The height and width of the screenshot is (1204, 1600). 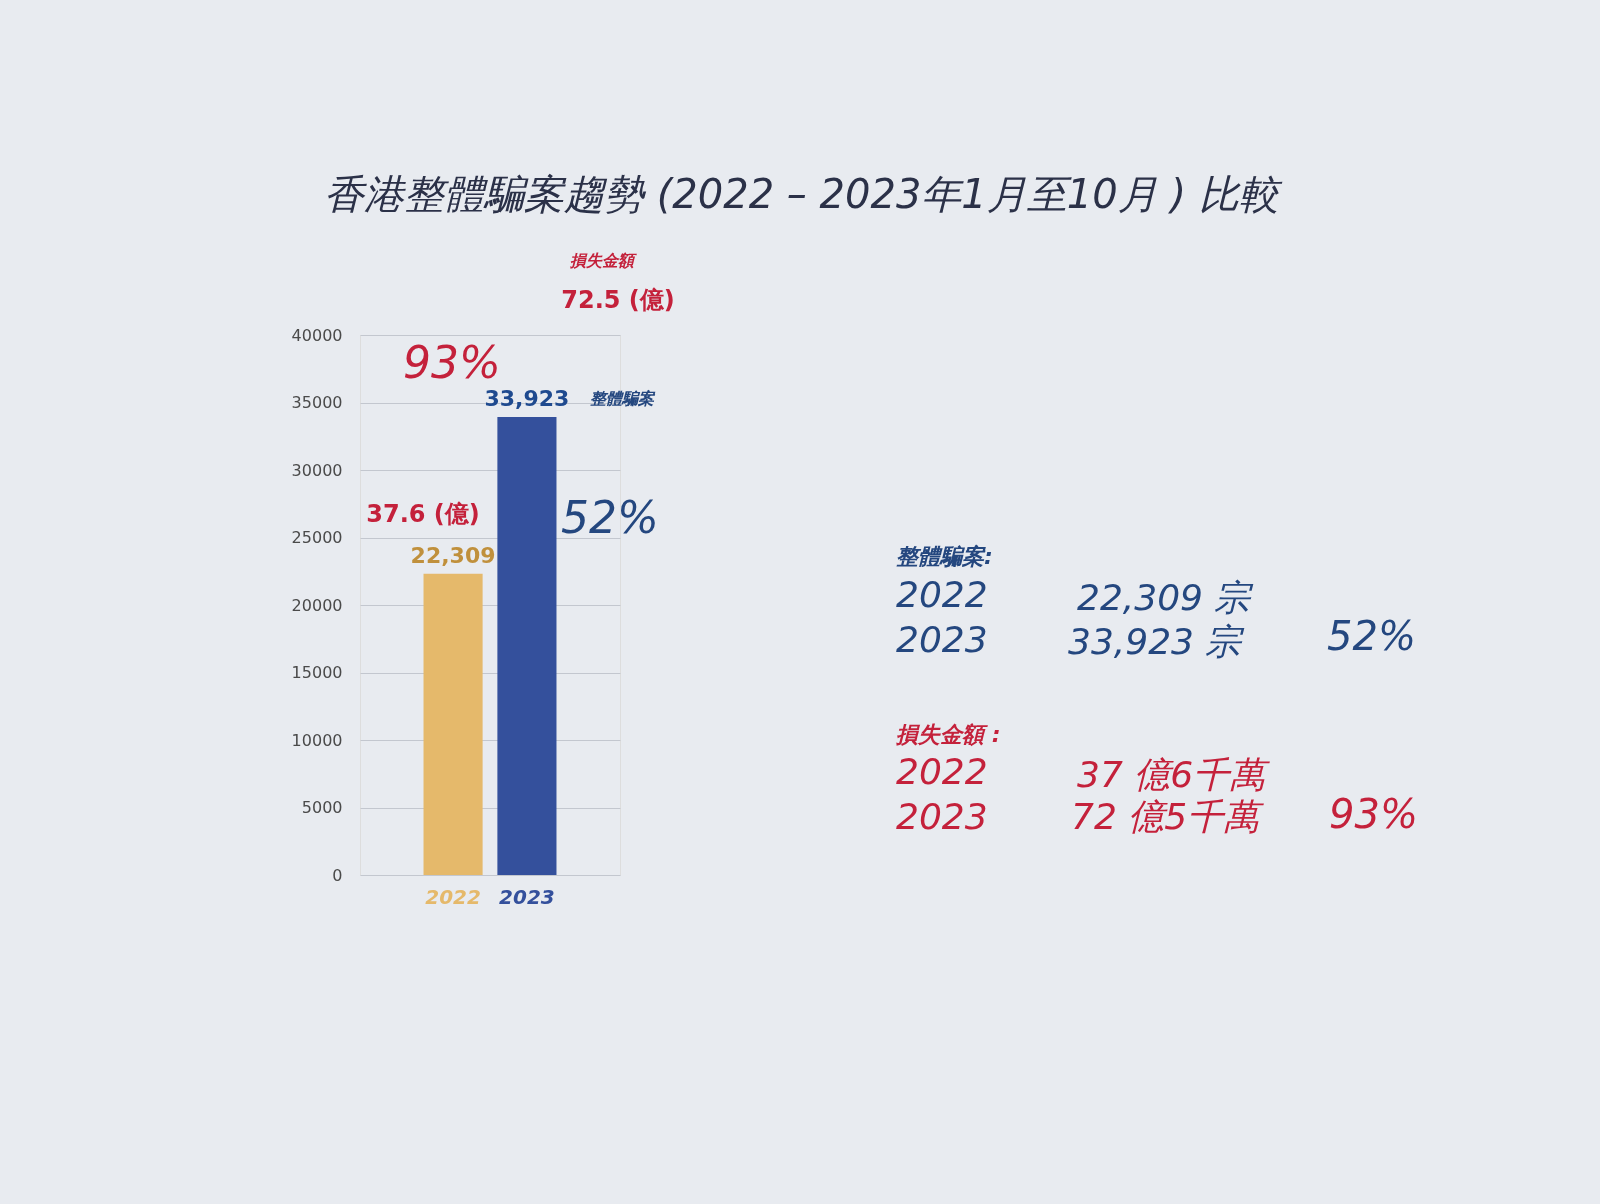 What do you see at coordinates (1373, 814) in the screenshot?
I see `text: 93%` at bounding box center [1373, 814].